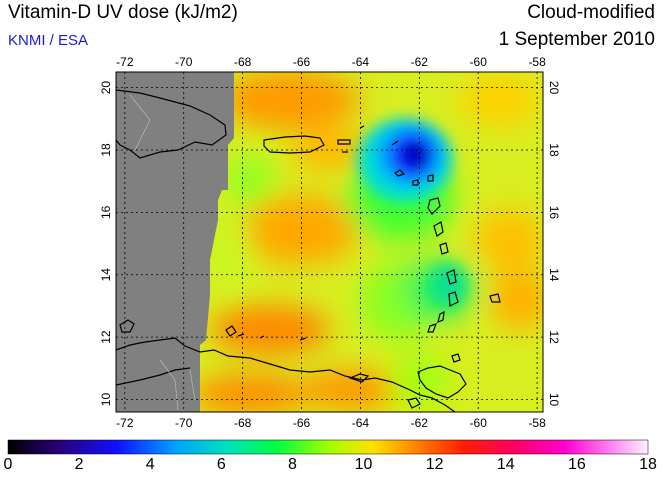 The height and width of the screenshot is (480, 665). Describe the element at coordinates (302, 423) in the screenshot. I see `lon-tick-label-bottom: -66` at that location.